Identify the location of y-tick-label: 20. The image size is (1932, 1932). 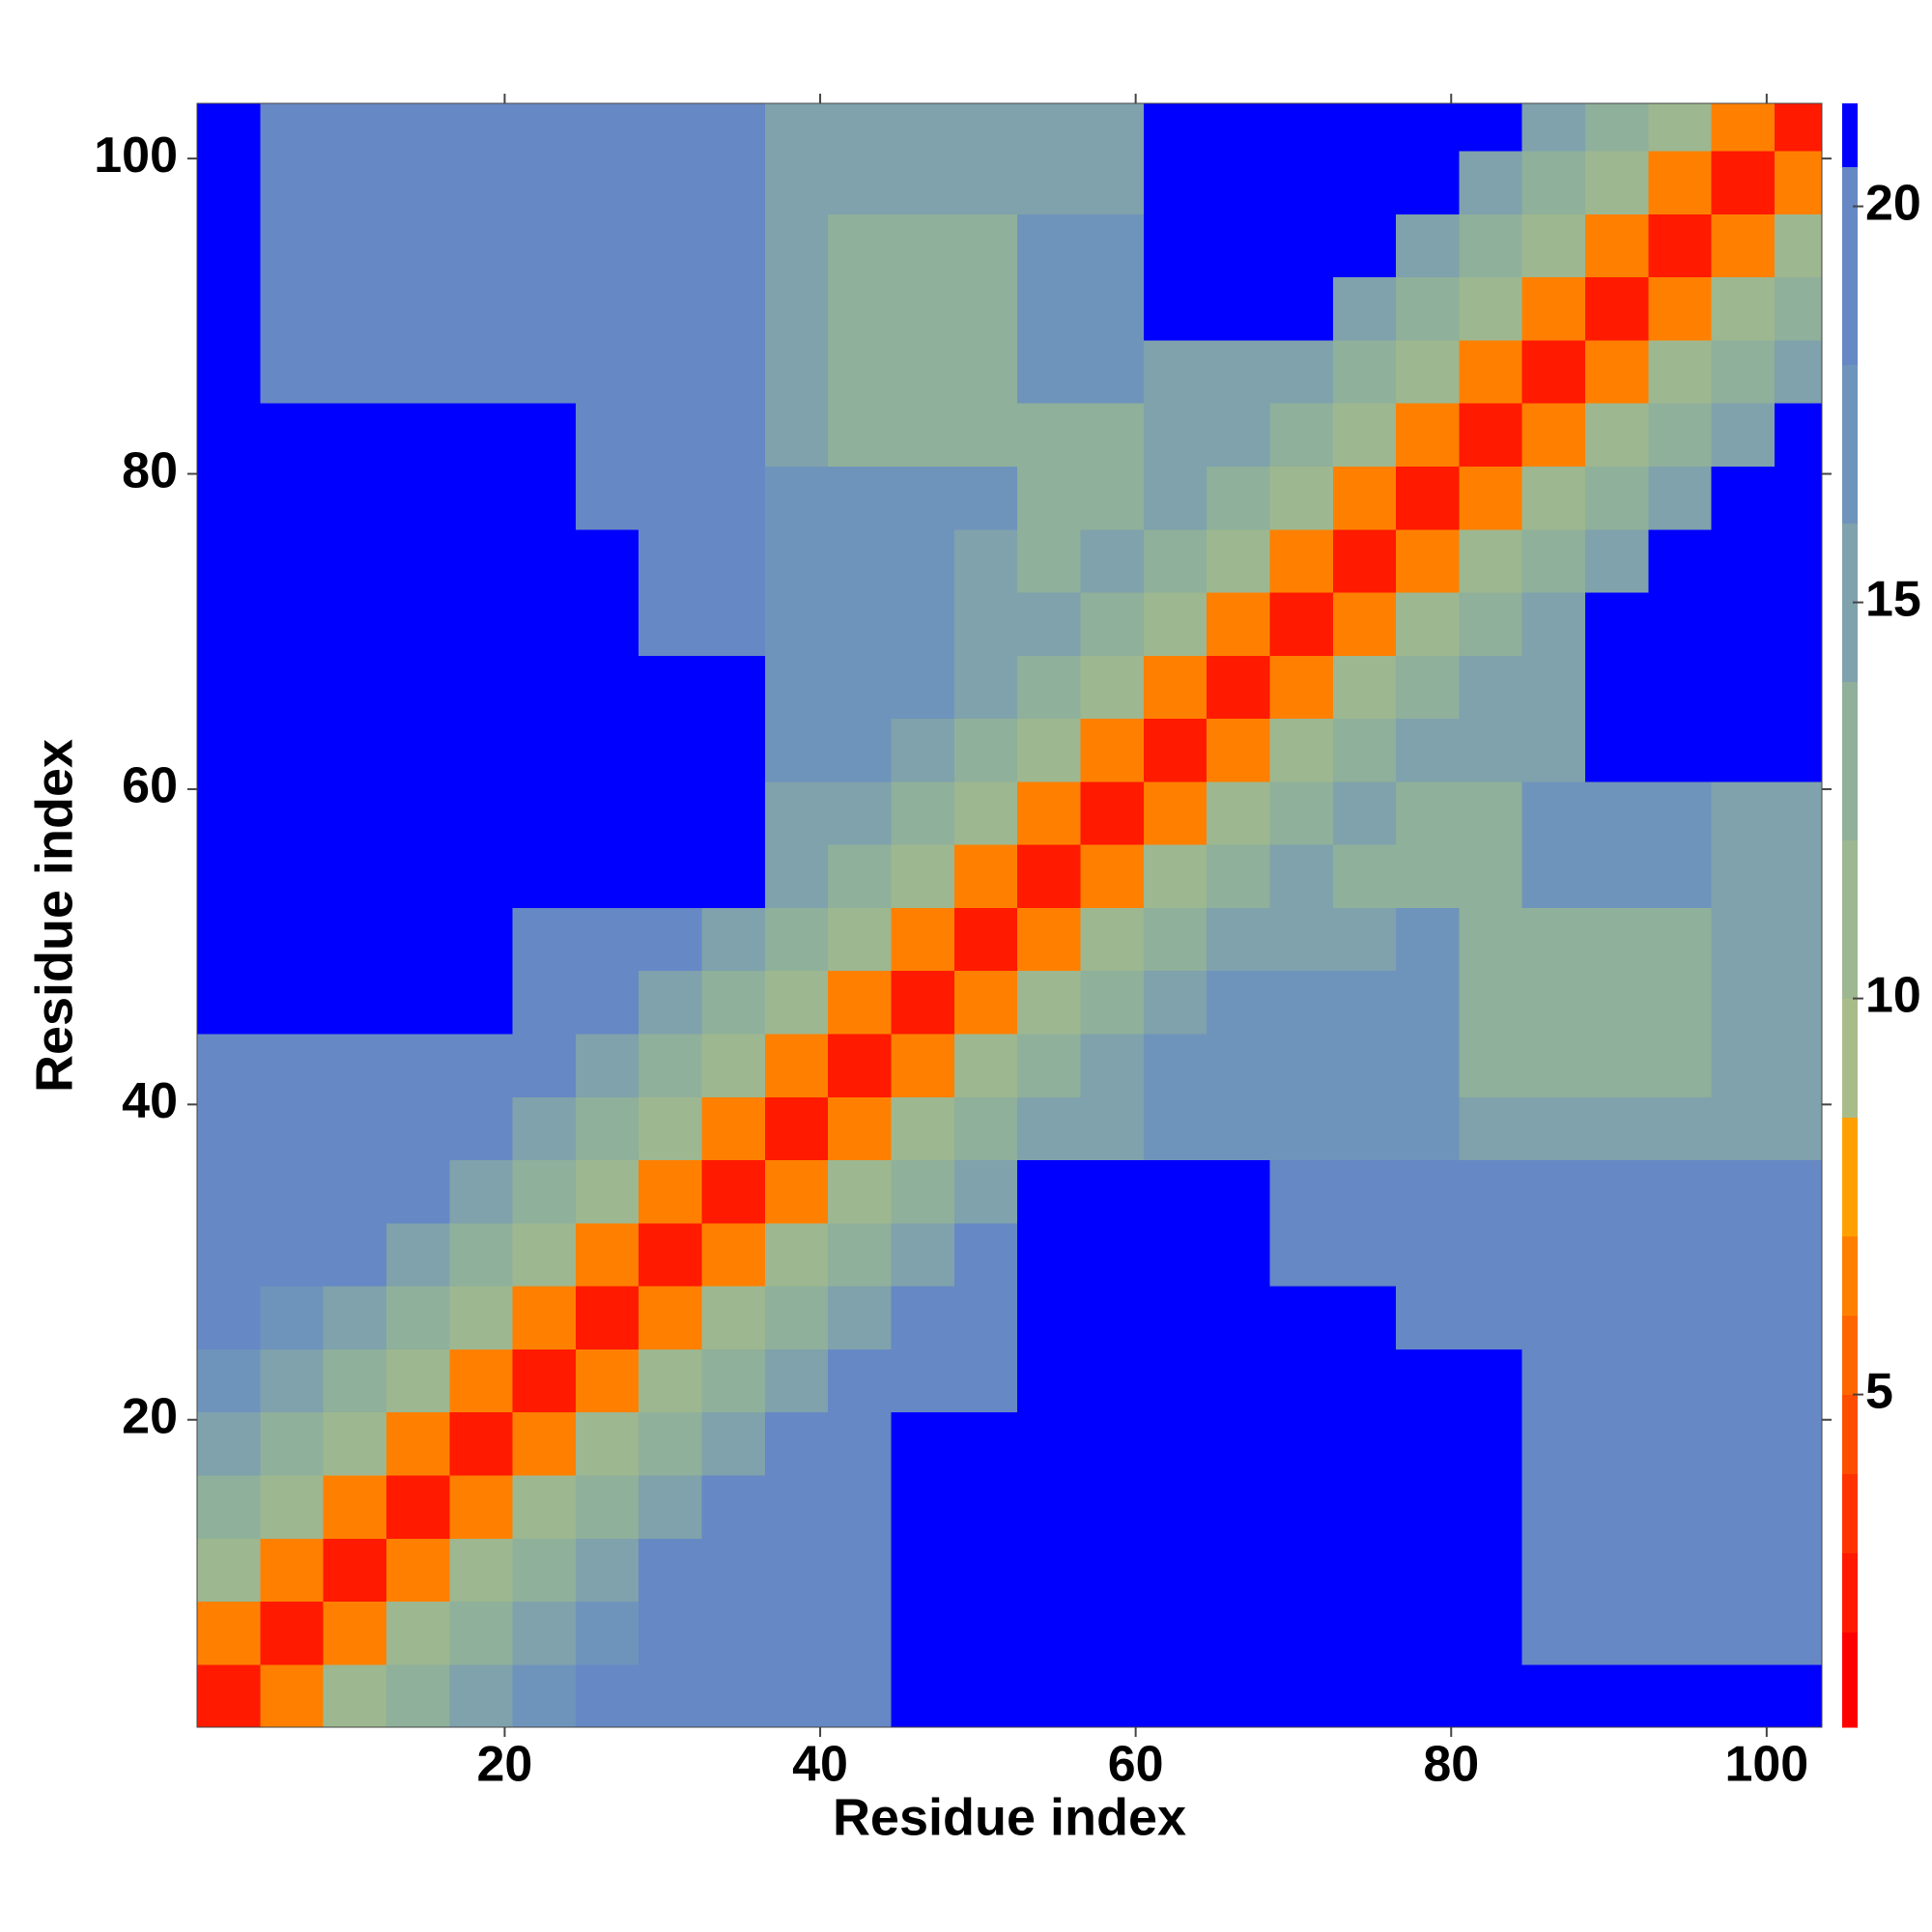
(150, 1416).